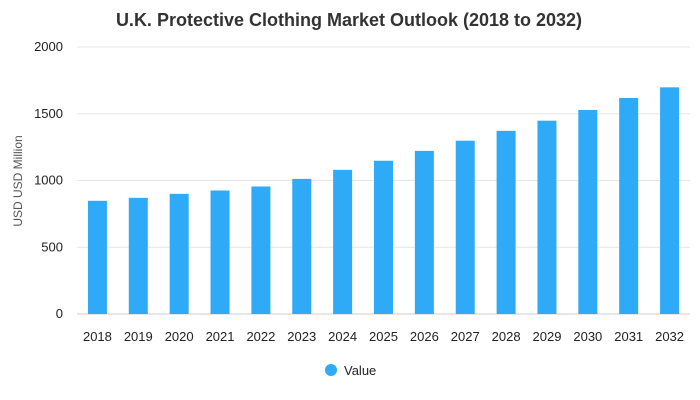 Image resolution: width=700 pixels, height=400 pixels. Describe the element at coordinates (547, 336) in the screenshot. I see `x-tick-label: 2029` at that location.